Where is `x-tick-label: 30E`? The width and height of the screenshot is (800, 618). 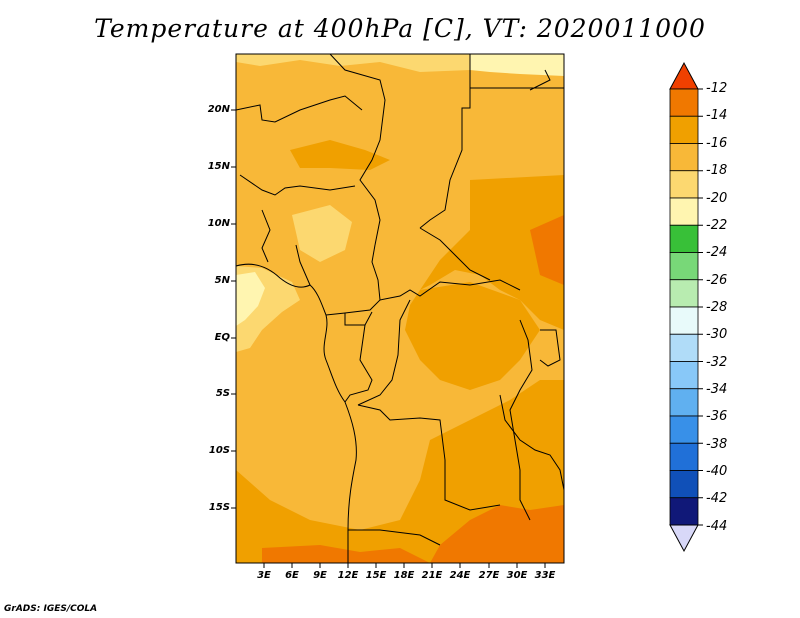
x-tick-label: 30E is located at coordinates (517, 575).